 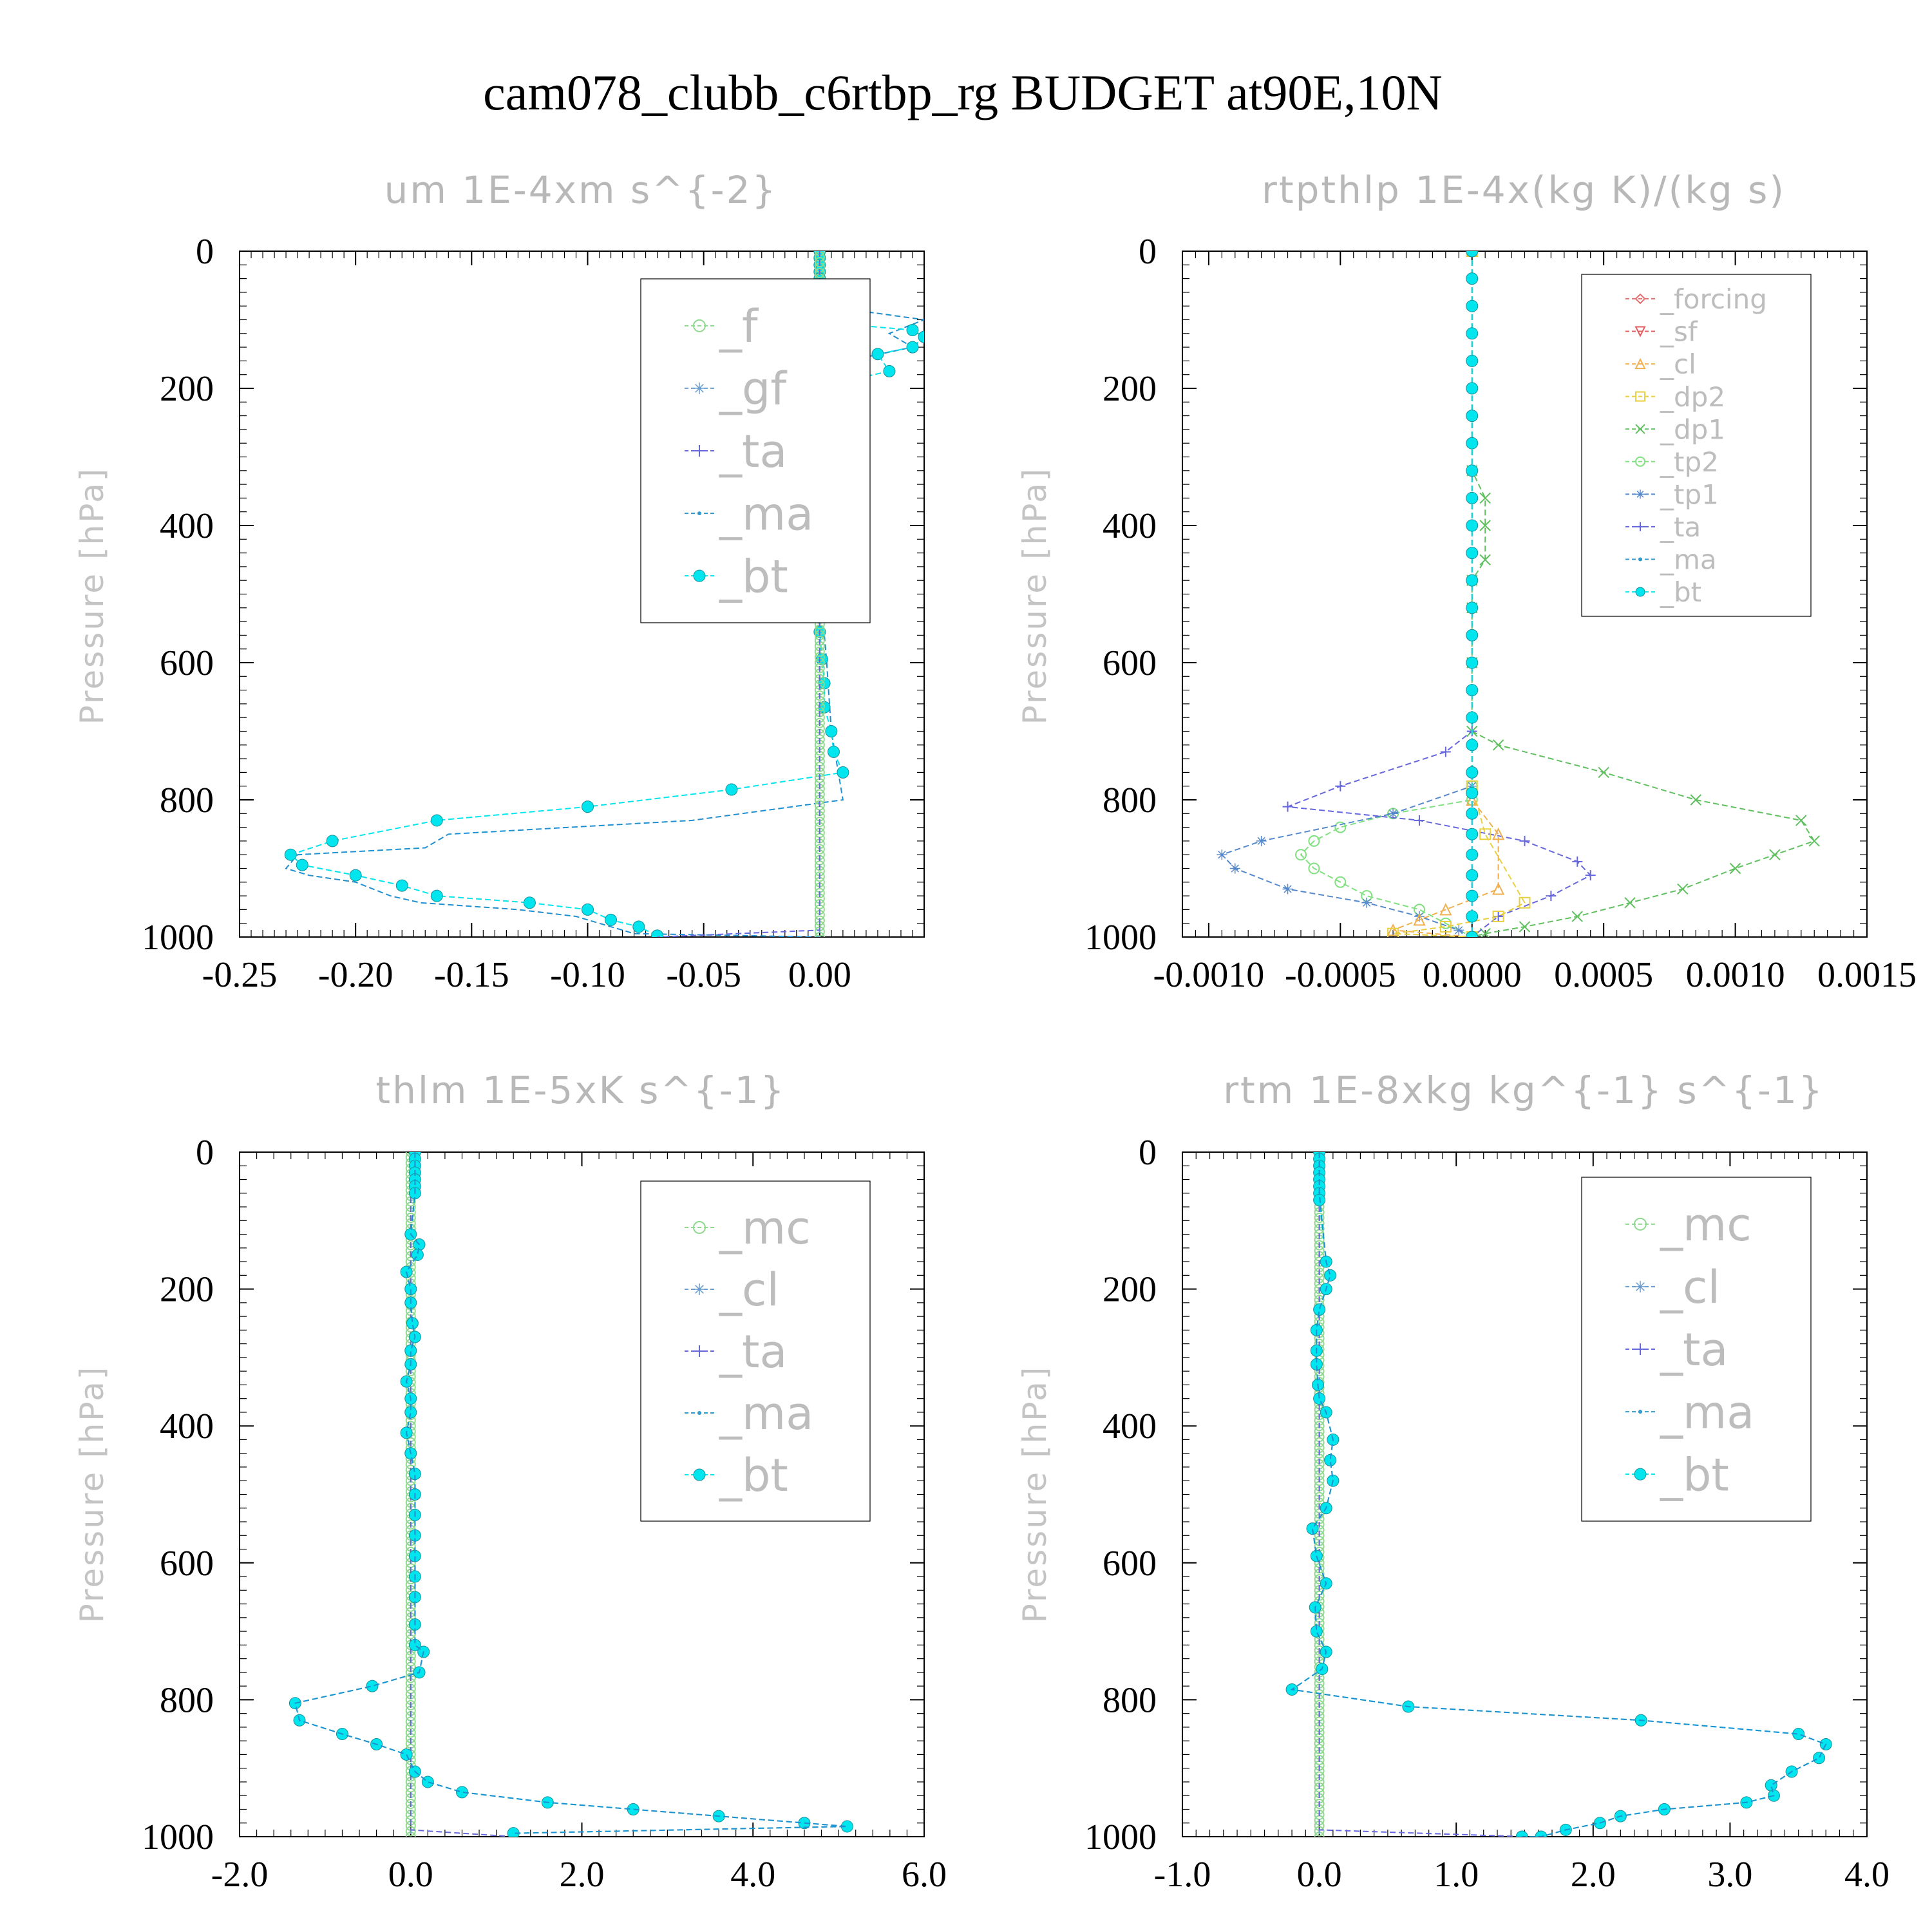 What do you see at coordinates (1677, 1475) in the screenshot?
I see `legend-item: _bt` at bounding box center [1677, 1475].